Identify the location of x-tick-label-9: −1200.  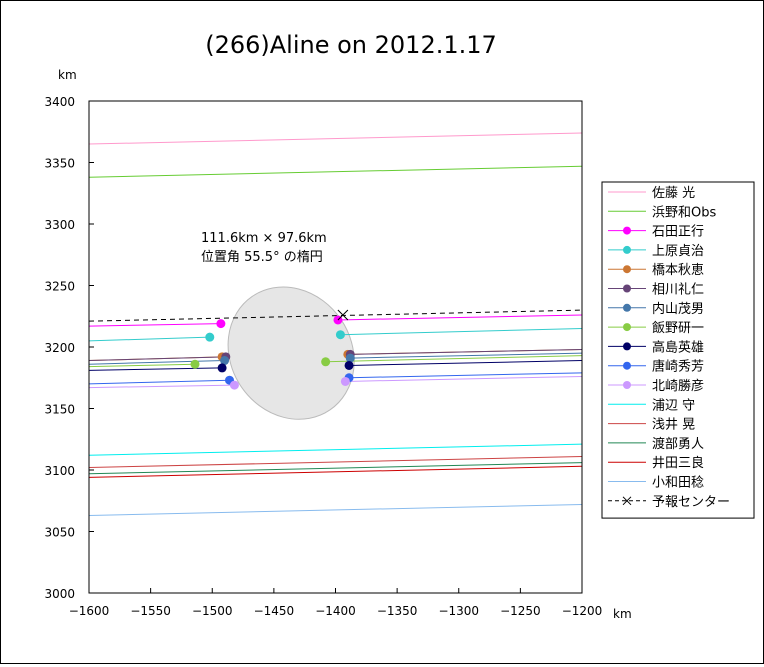
(582, 611).